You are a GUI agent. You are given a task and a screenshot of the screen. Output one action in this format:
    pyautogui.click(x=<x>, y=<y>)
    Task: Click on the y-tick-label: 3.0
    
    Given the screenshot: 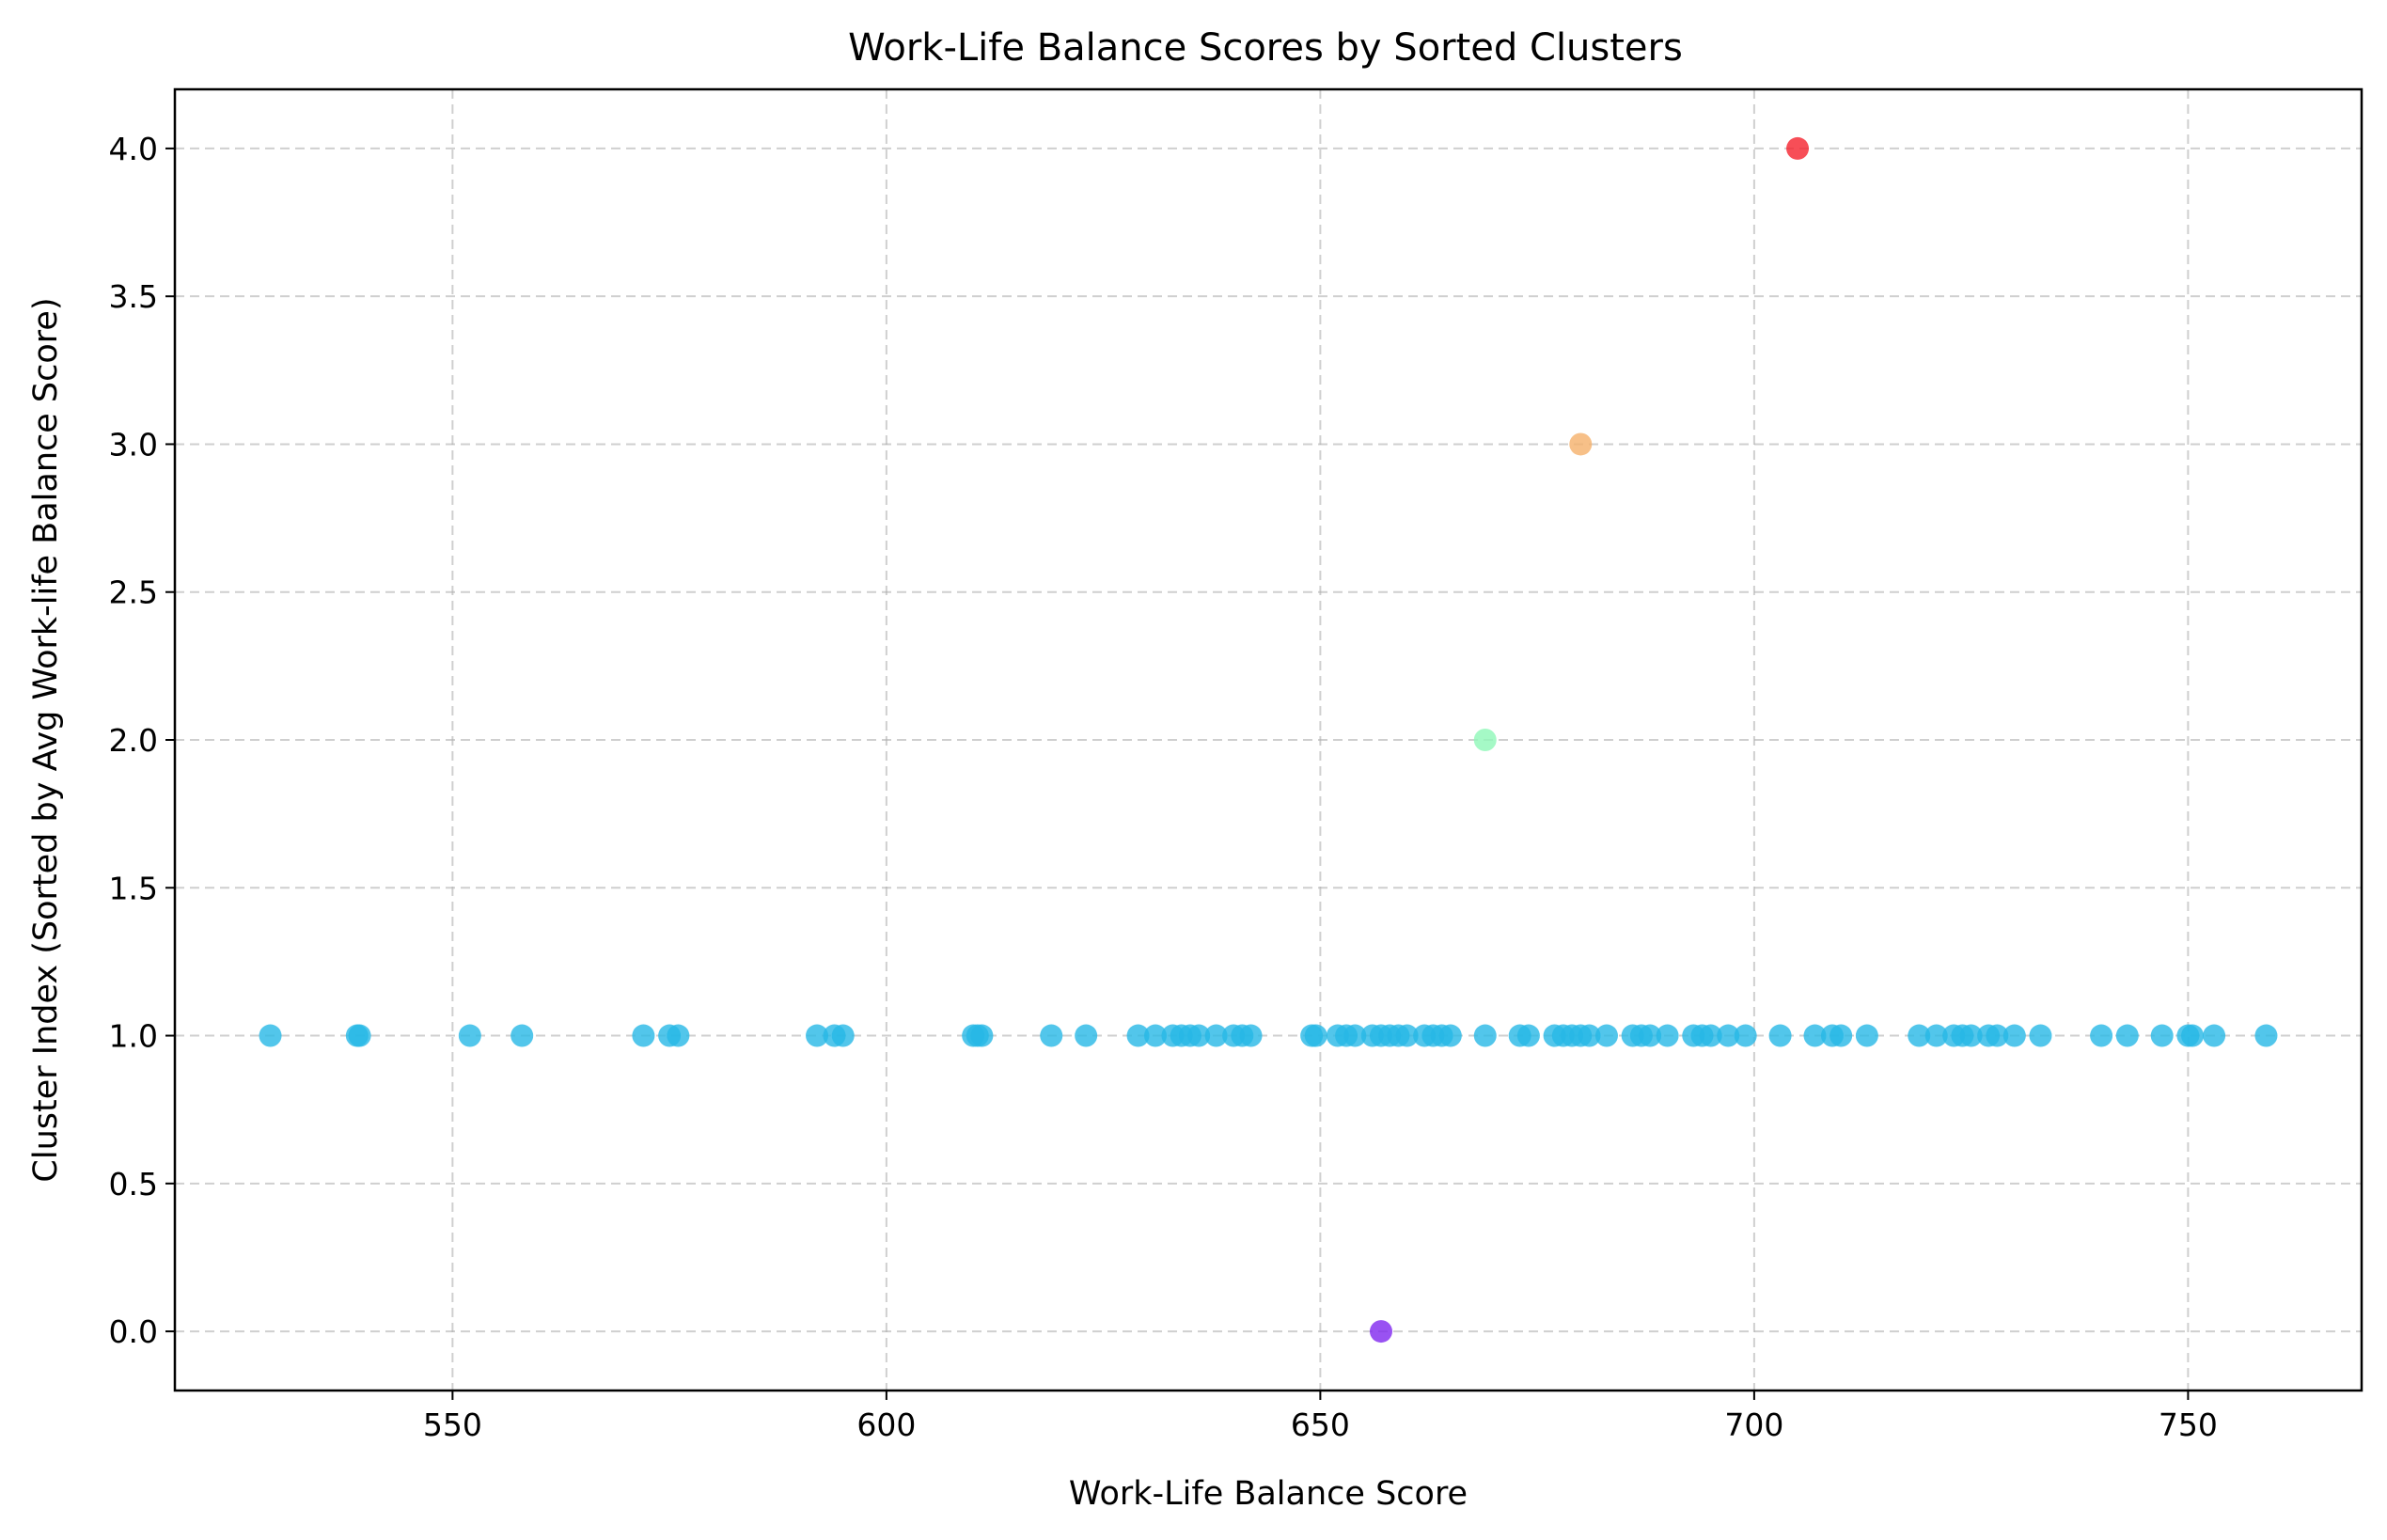 What is the action you would take?
    pyautogui.click(x=133, y=444)
    